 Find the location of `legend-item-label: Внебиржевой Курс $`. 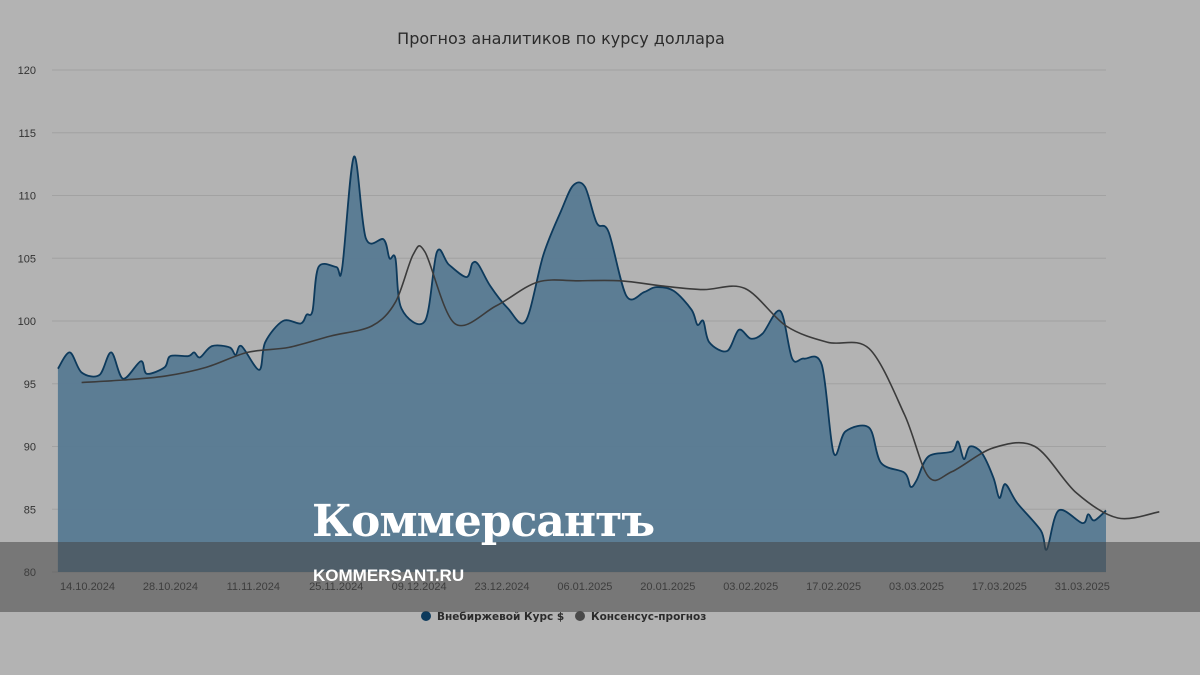

legend-item-label: Внебиржевой Курс $ is located at coordinates (500, 617).